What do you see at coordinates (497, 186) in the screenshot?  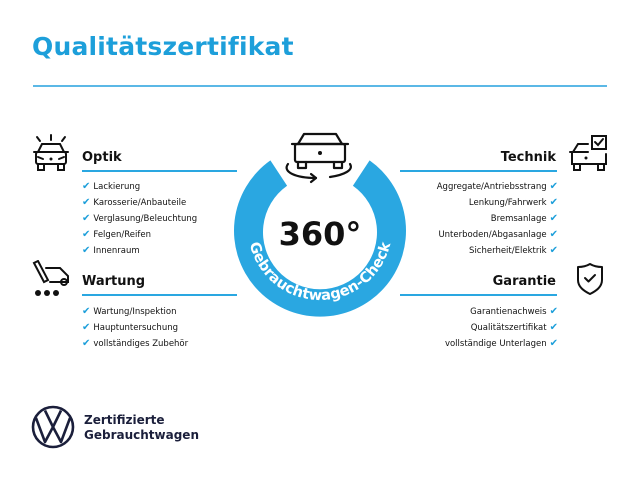 I see `list-item: Aggregate/Antriebsstrang ✔` at bounding box center [497, 186].